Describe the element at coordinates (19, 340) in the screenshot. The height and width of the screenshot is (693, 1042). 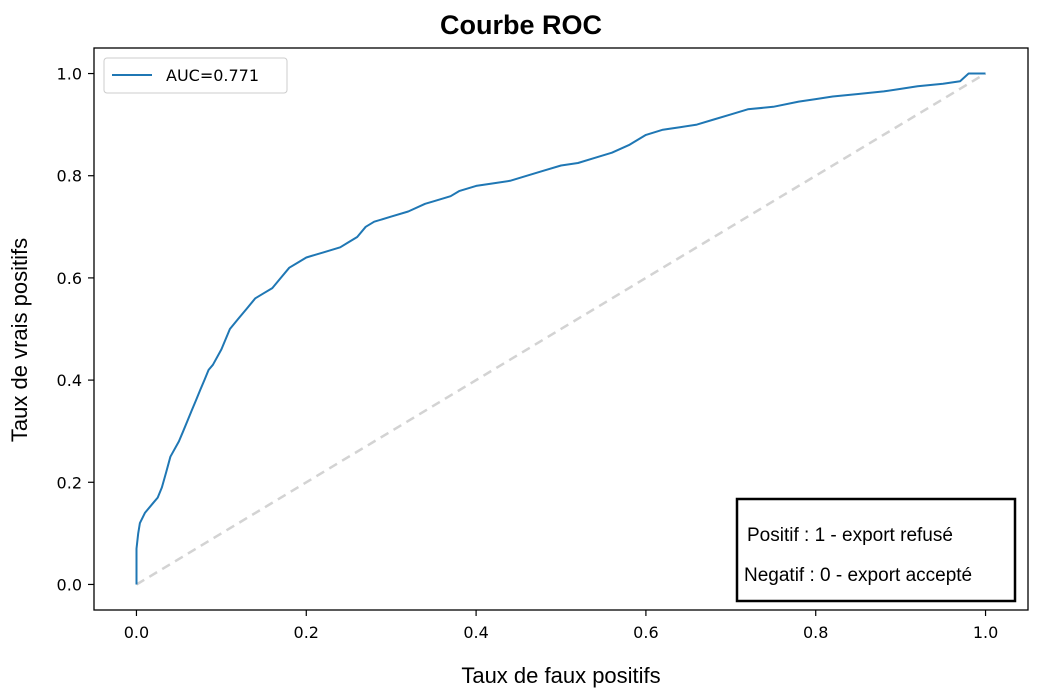
I see `y-axis-label: Taux de vrais positifs` at that location.